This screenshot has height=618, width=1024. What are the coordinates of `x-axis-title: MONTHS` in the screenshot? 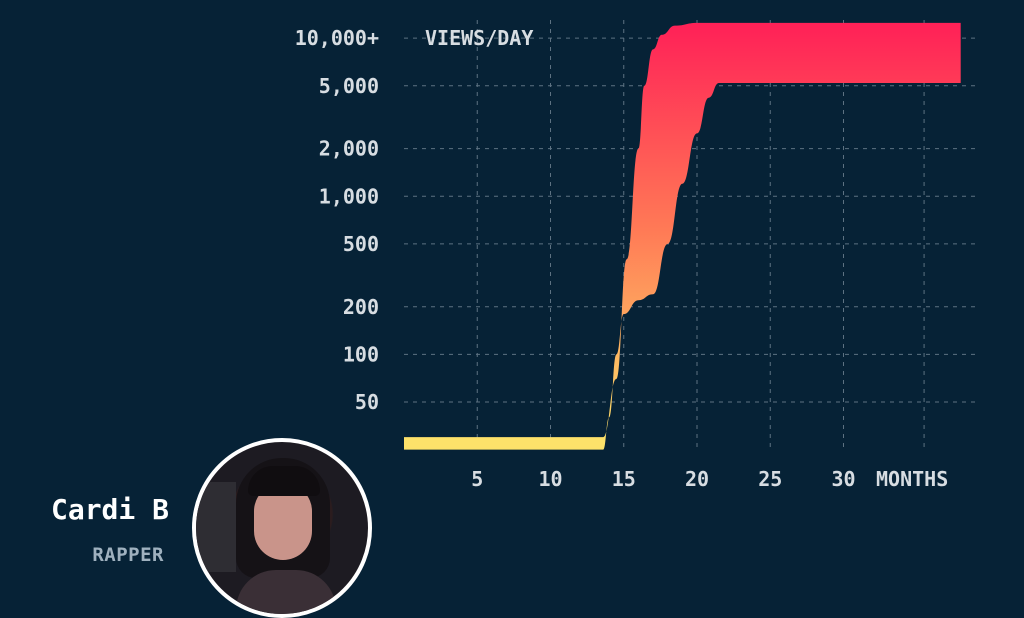 It's located at (912, 479).